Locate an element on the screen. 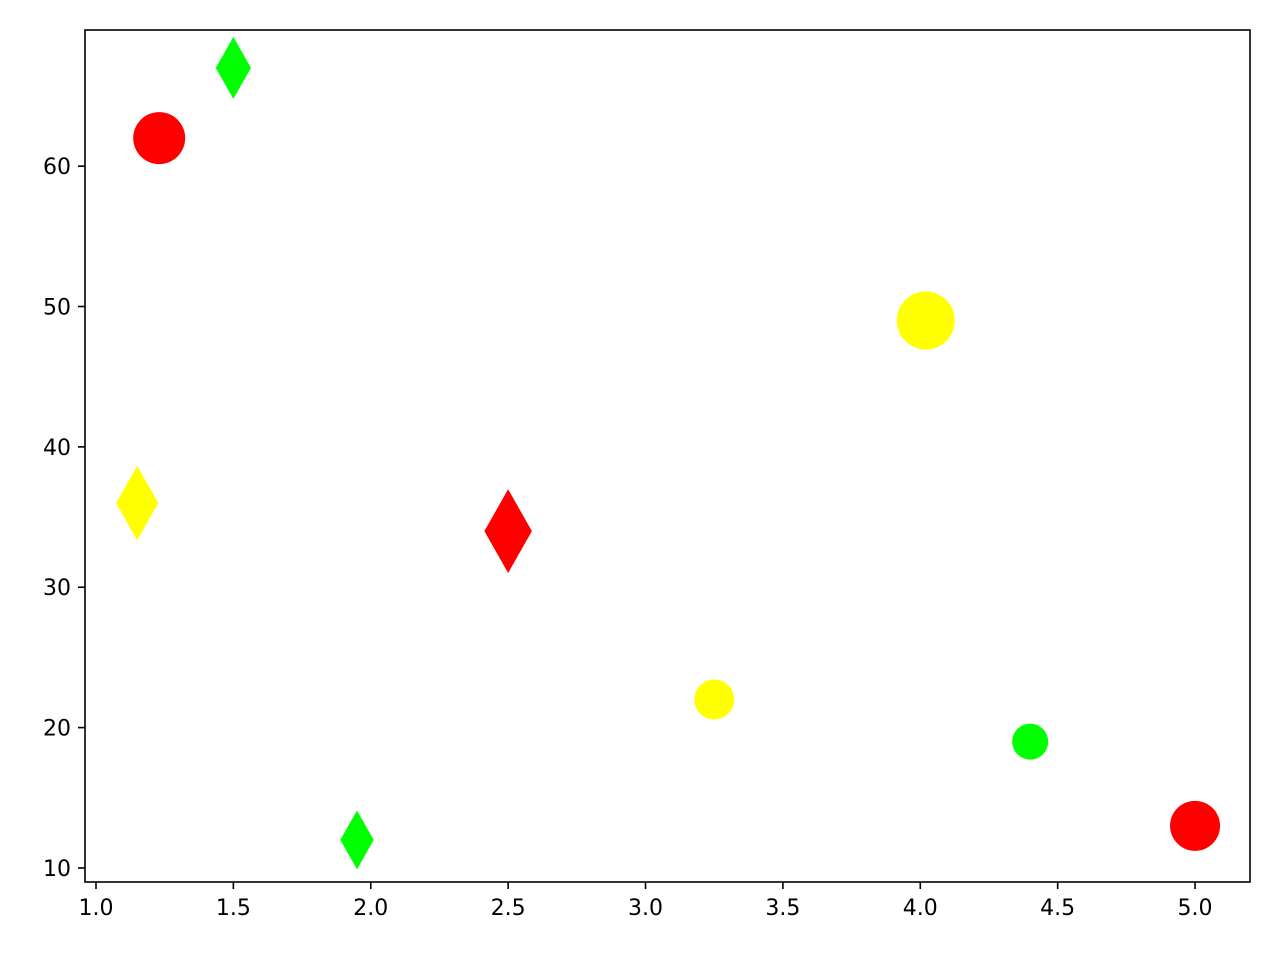  x-axis: 1.0 1.5 2.0 2.5 3.0 3.5 4.0 4.5 5.0 is located at coordinates (645, 901).